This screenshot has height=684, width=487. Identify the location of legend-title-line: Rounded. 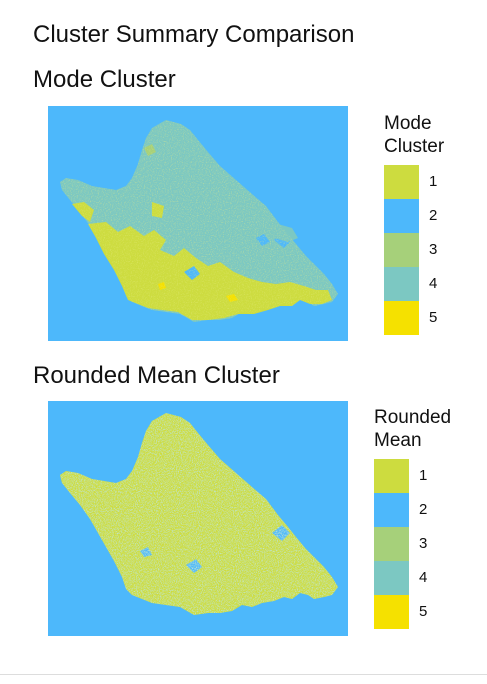
(413, 417).